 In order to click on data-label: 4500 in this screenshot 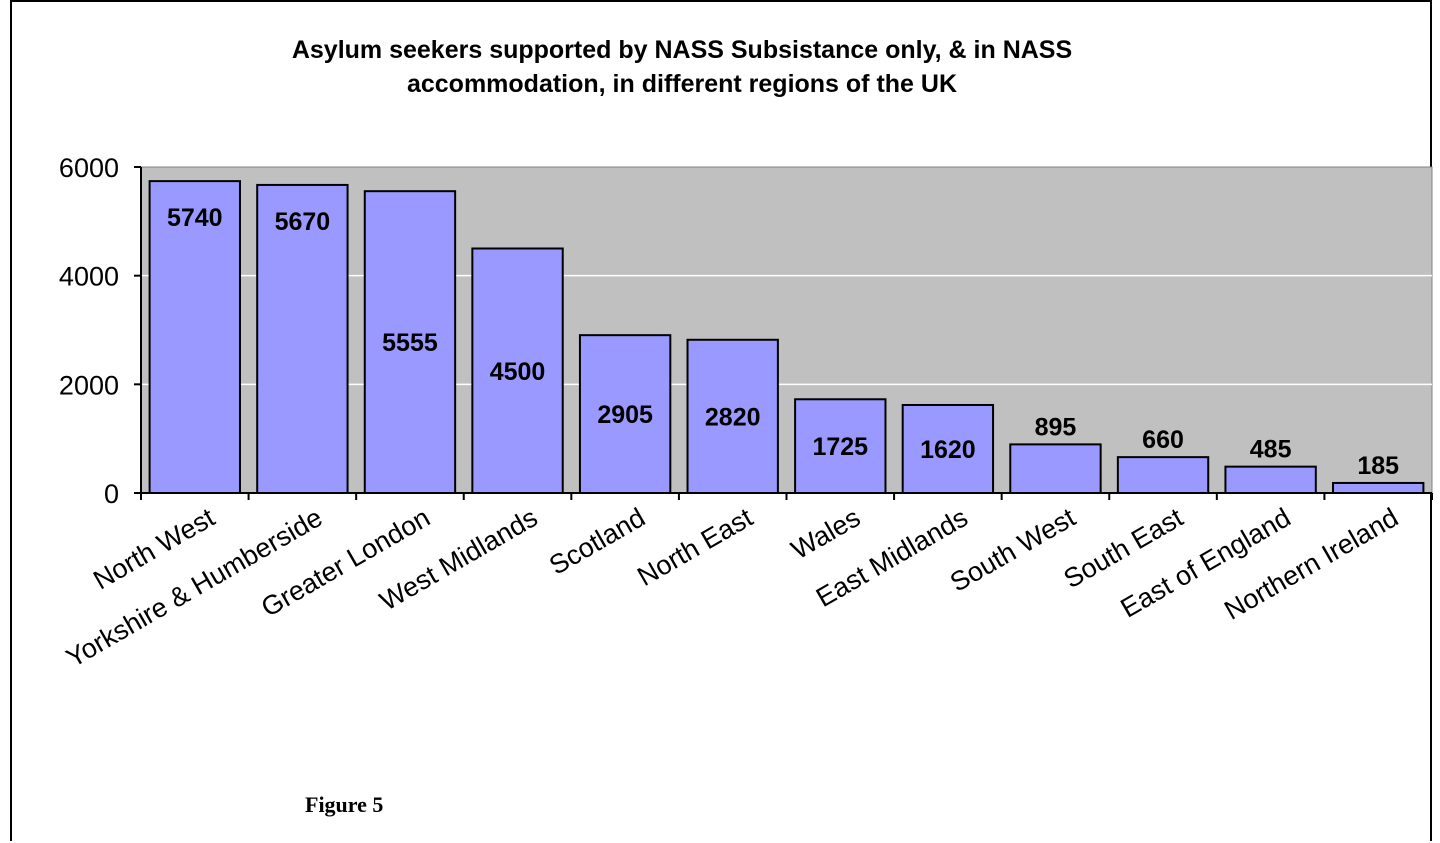, I will do `click(518, 372)`.